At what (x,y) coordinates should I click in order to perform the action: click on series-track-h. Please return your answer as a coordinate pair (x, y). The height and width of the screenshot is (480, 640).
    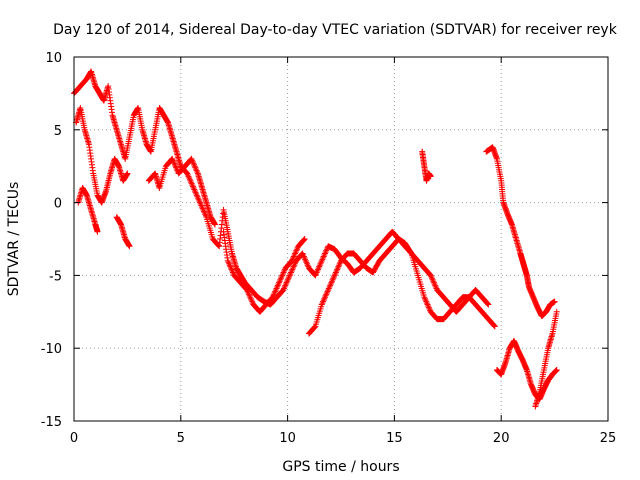
    Looking at the image, I should click on (426, 166).